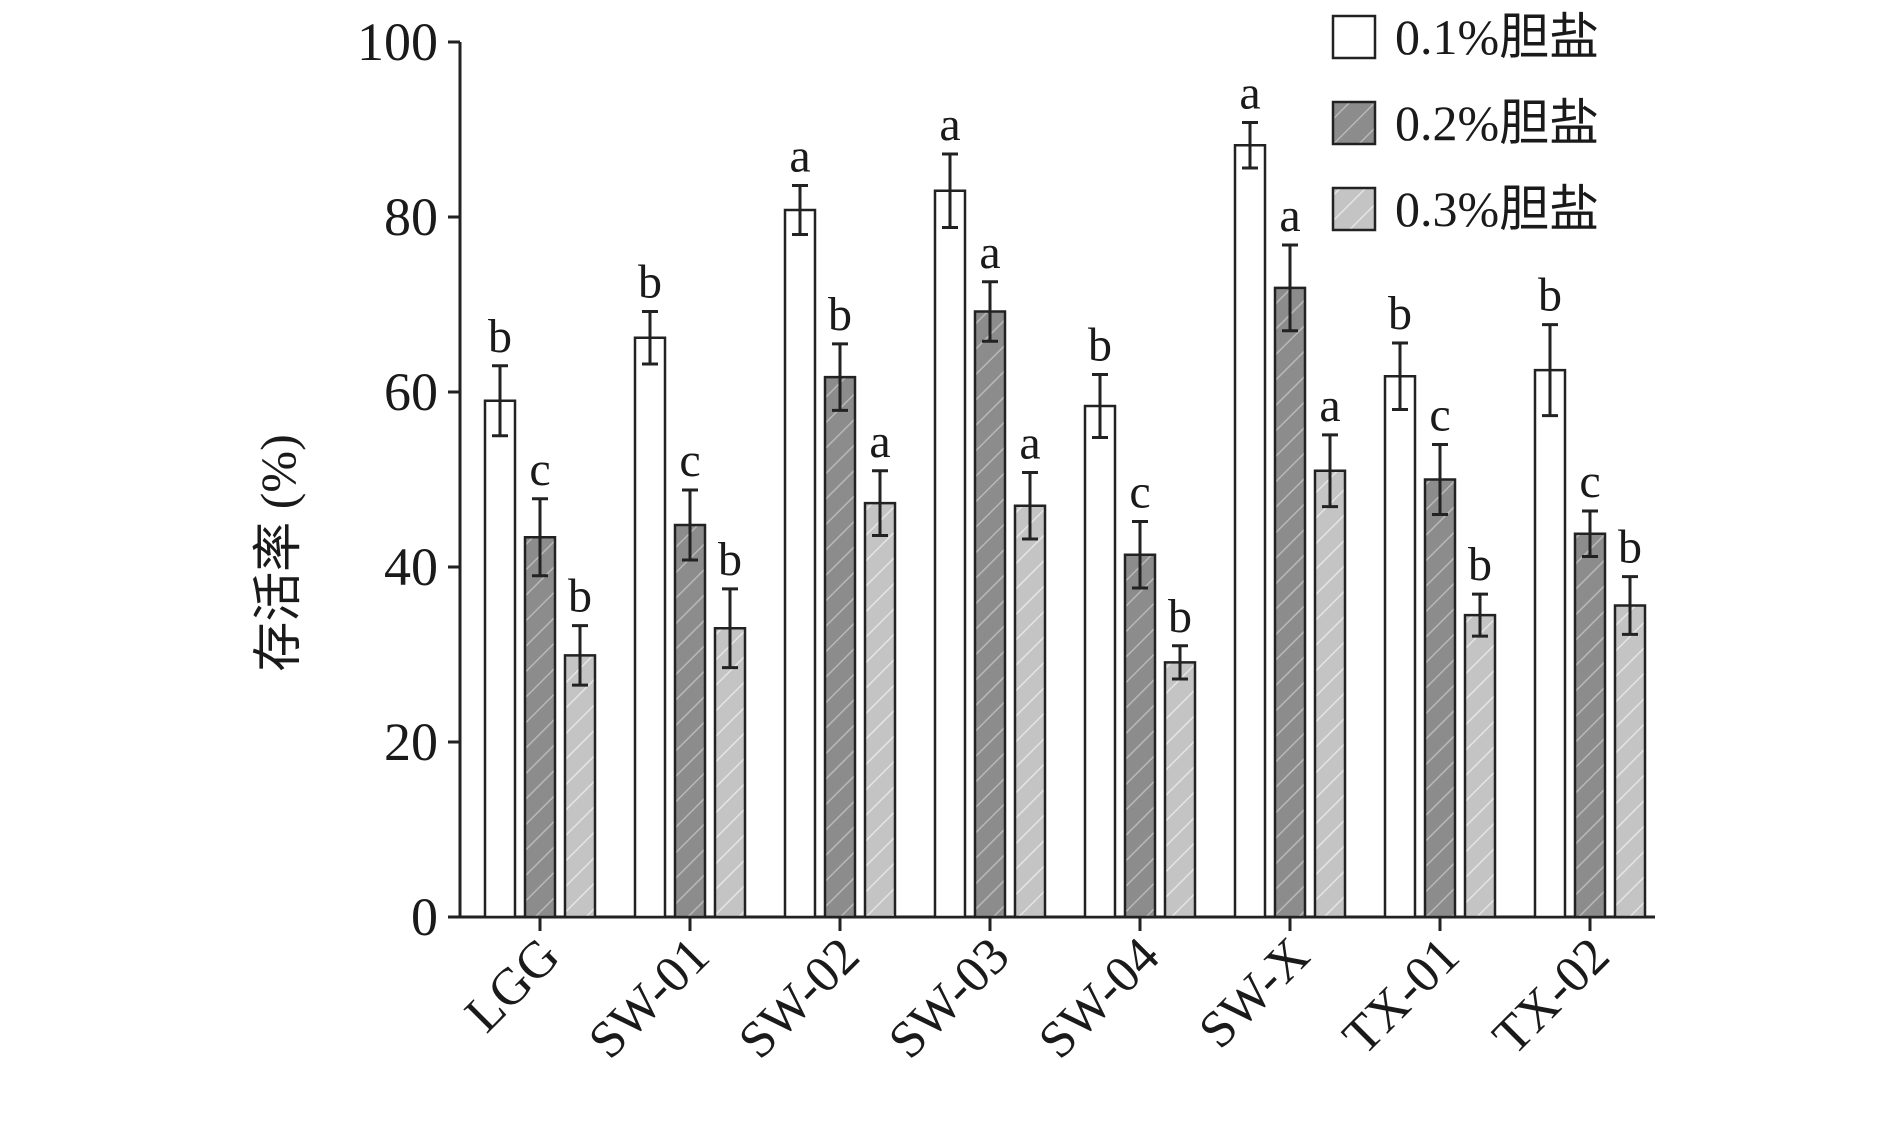 The height and width of the screenshot is (1136, 1890). Describe the element at coordinates (1497, 37) in the screenshot. I see `legend-label: 0.1%胆盐` at that location.